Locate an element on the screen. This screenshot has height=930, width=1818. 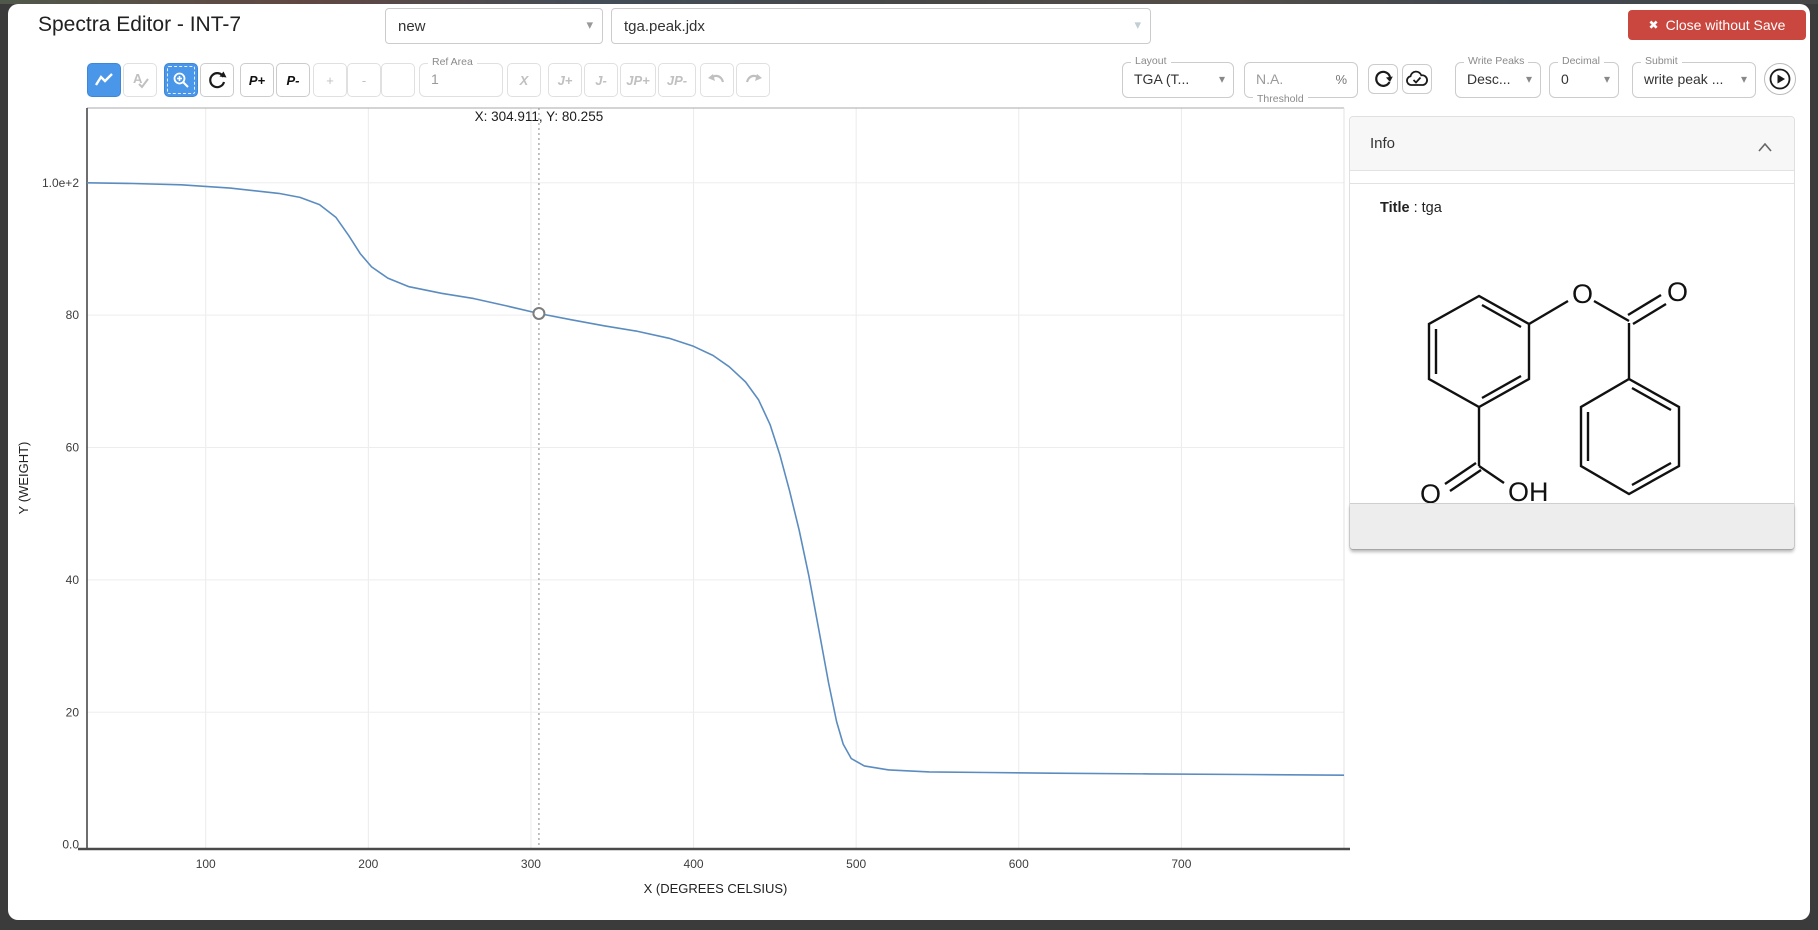
submit-label: Submit is located at coordinates (1661, 61).